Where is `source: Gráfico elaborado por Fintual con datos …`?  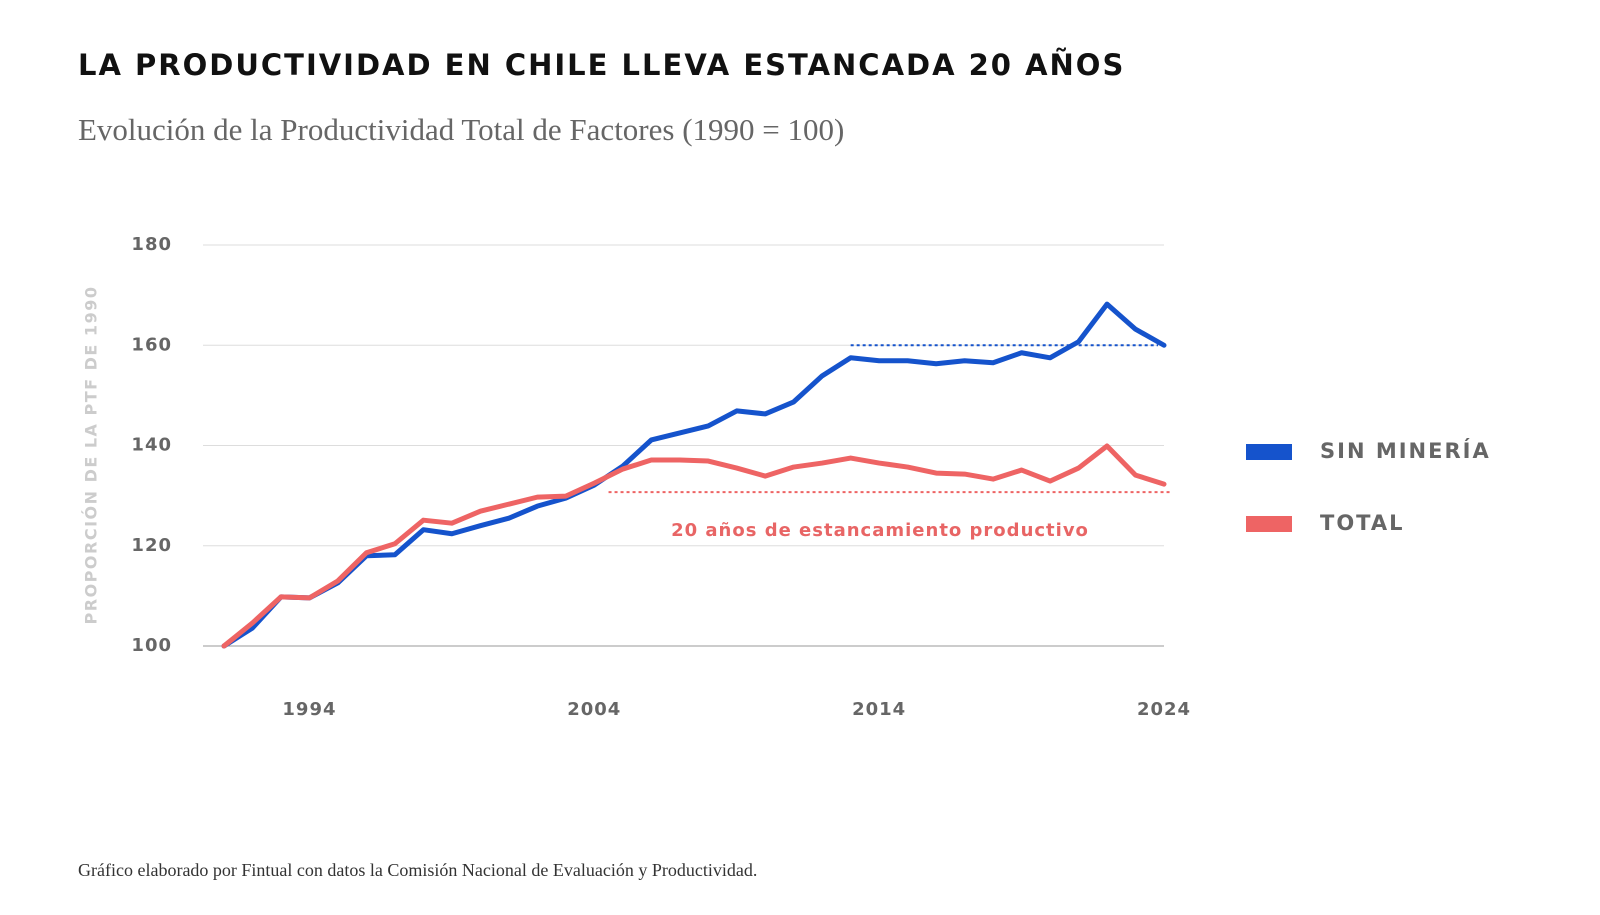 source: Gráfico elaborado por Fintual con datos … is located at coordinates (417, 870).